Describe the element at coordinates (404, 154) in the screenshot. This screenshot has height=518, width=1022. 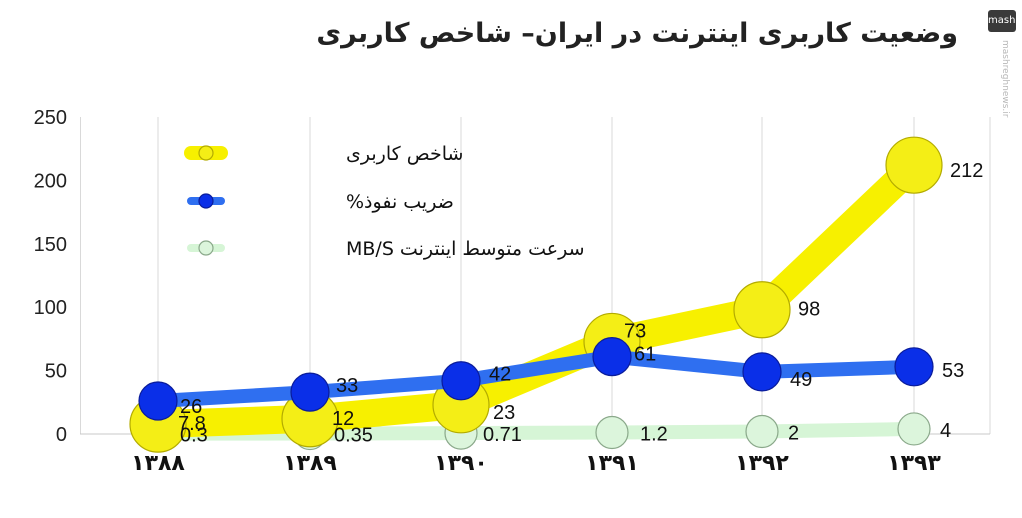
I see `legend-label: شاخص کاربری` at that location.